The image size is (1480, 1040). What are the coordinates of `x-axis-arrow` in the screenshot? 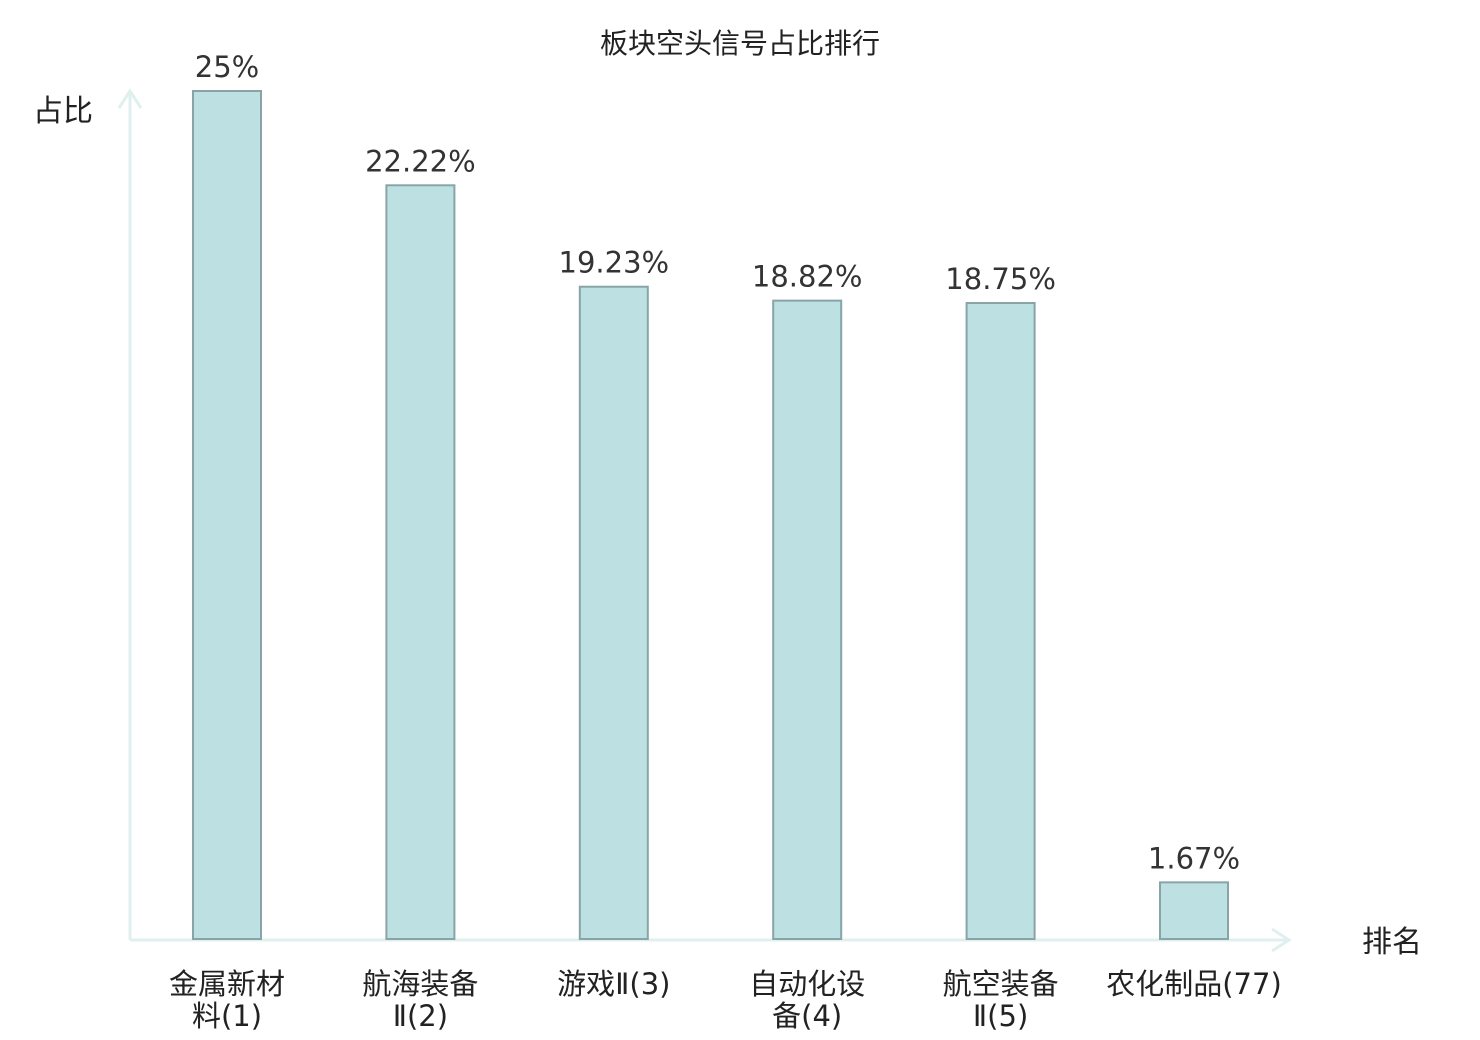 It's located at (1281, 940).